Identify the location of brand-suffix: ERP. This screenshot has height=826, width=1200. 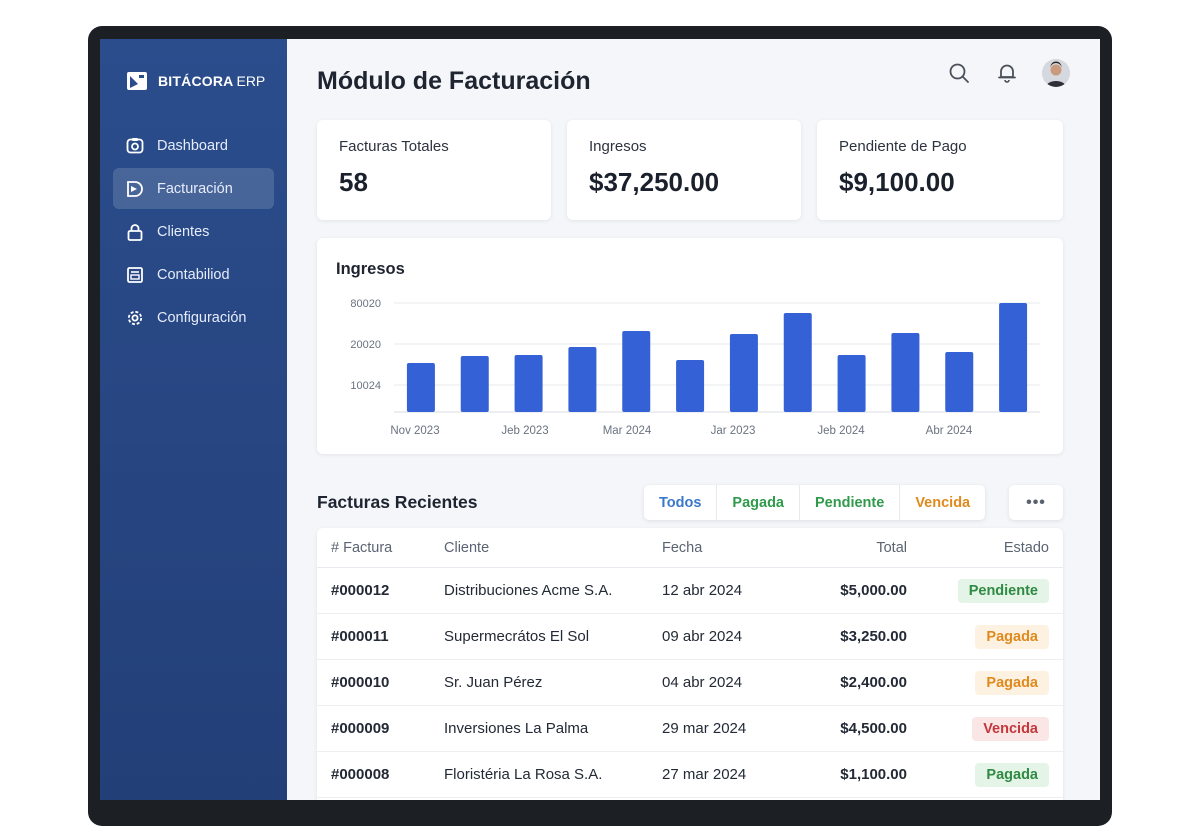
(251, 81).